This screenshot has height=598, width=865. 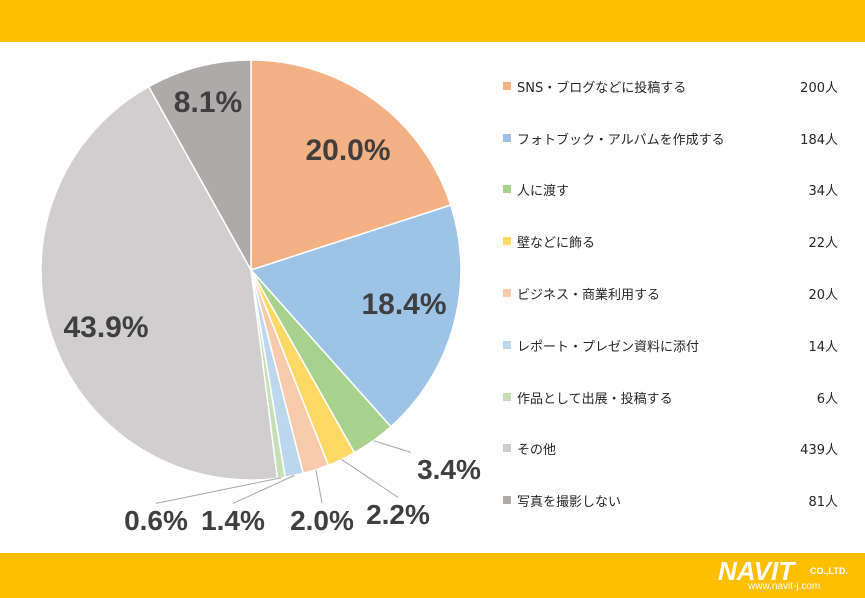 What do you see at coordinates (670, 241) in the screenshot?
I see `legend-item: 壁などに飾る 22人` at bounding box center [670, 241].